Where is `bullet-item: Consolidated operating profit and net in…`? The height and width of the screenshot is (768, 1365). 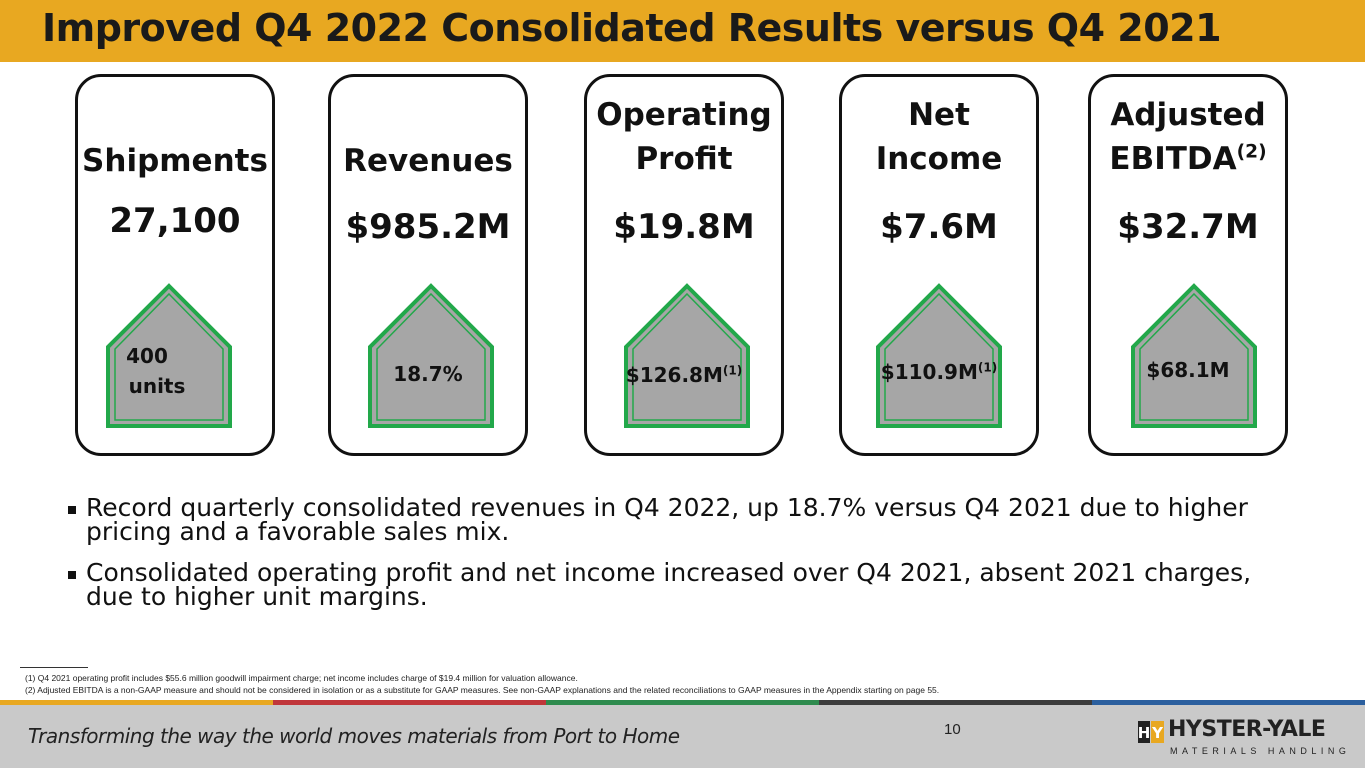
bullet-item: Consolidated operating profit and net in… is located at coordinates (686, 584).